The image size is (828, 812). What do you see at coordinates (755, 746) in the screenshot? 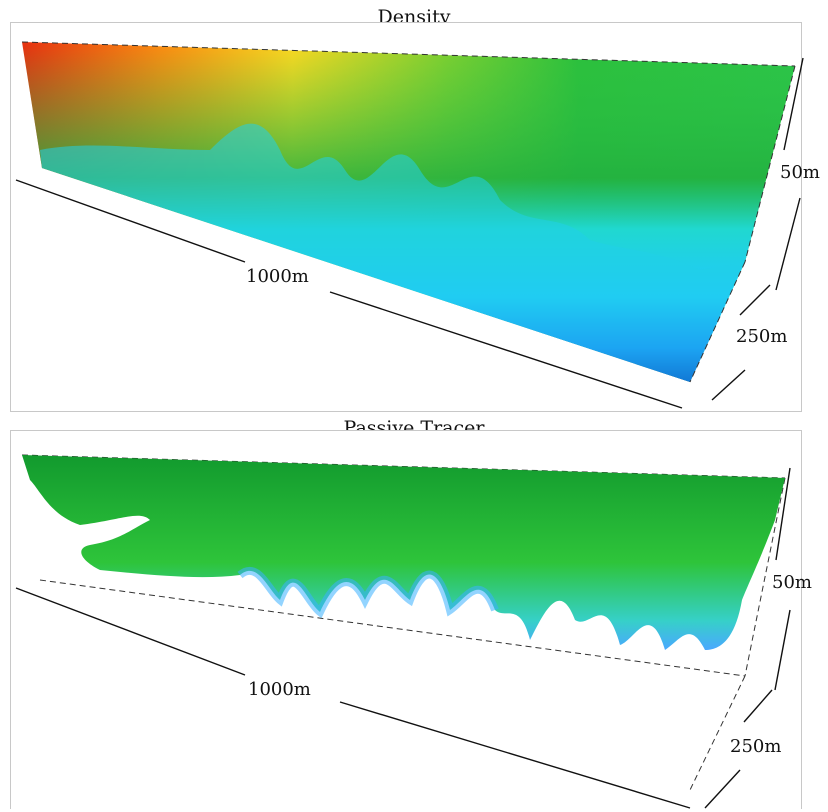
I see `tracer-depth-label: 250m` at bounding box center [755, 746].